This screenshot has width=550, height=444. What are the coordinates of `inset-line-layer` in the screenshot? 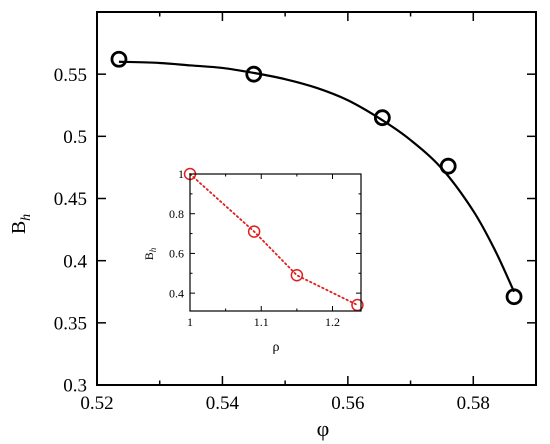 It's located at (274, 239).